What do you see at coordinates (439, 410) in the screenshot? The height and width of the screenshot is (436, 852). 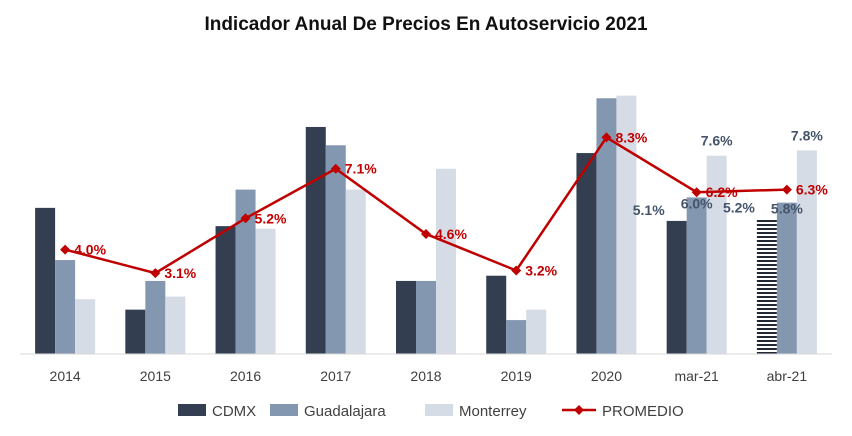 I see `legend-swatch-monterrey` at bounding box center [439, 410].